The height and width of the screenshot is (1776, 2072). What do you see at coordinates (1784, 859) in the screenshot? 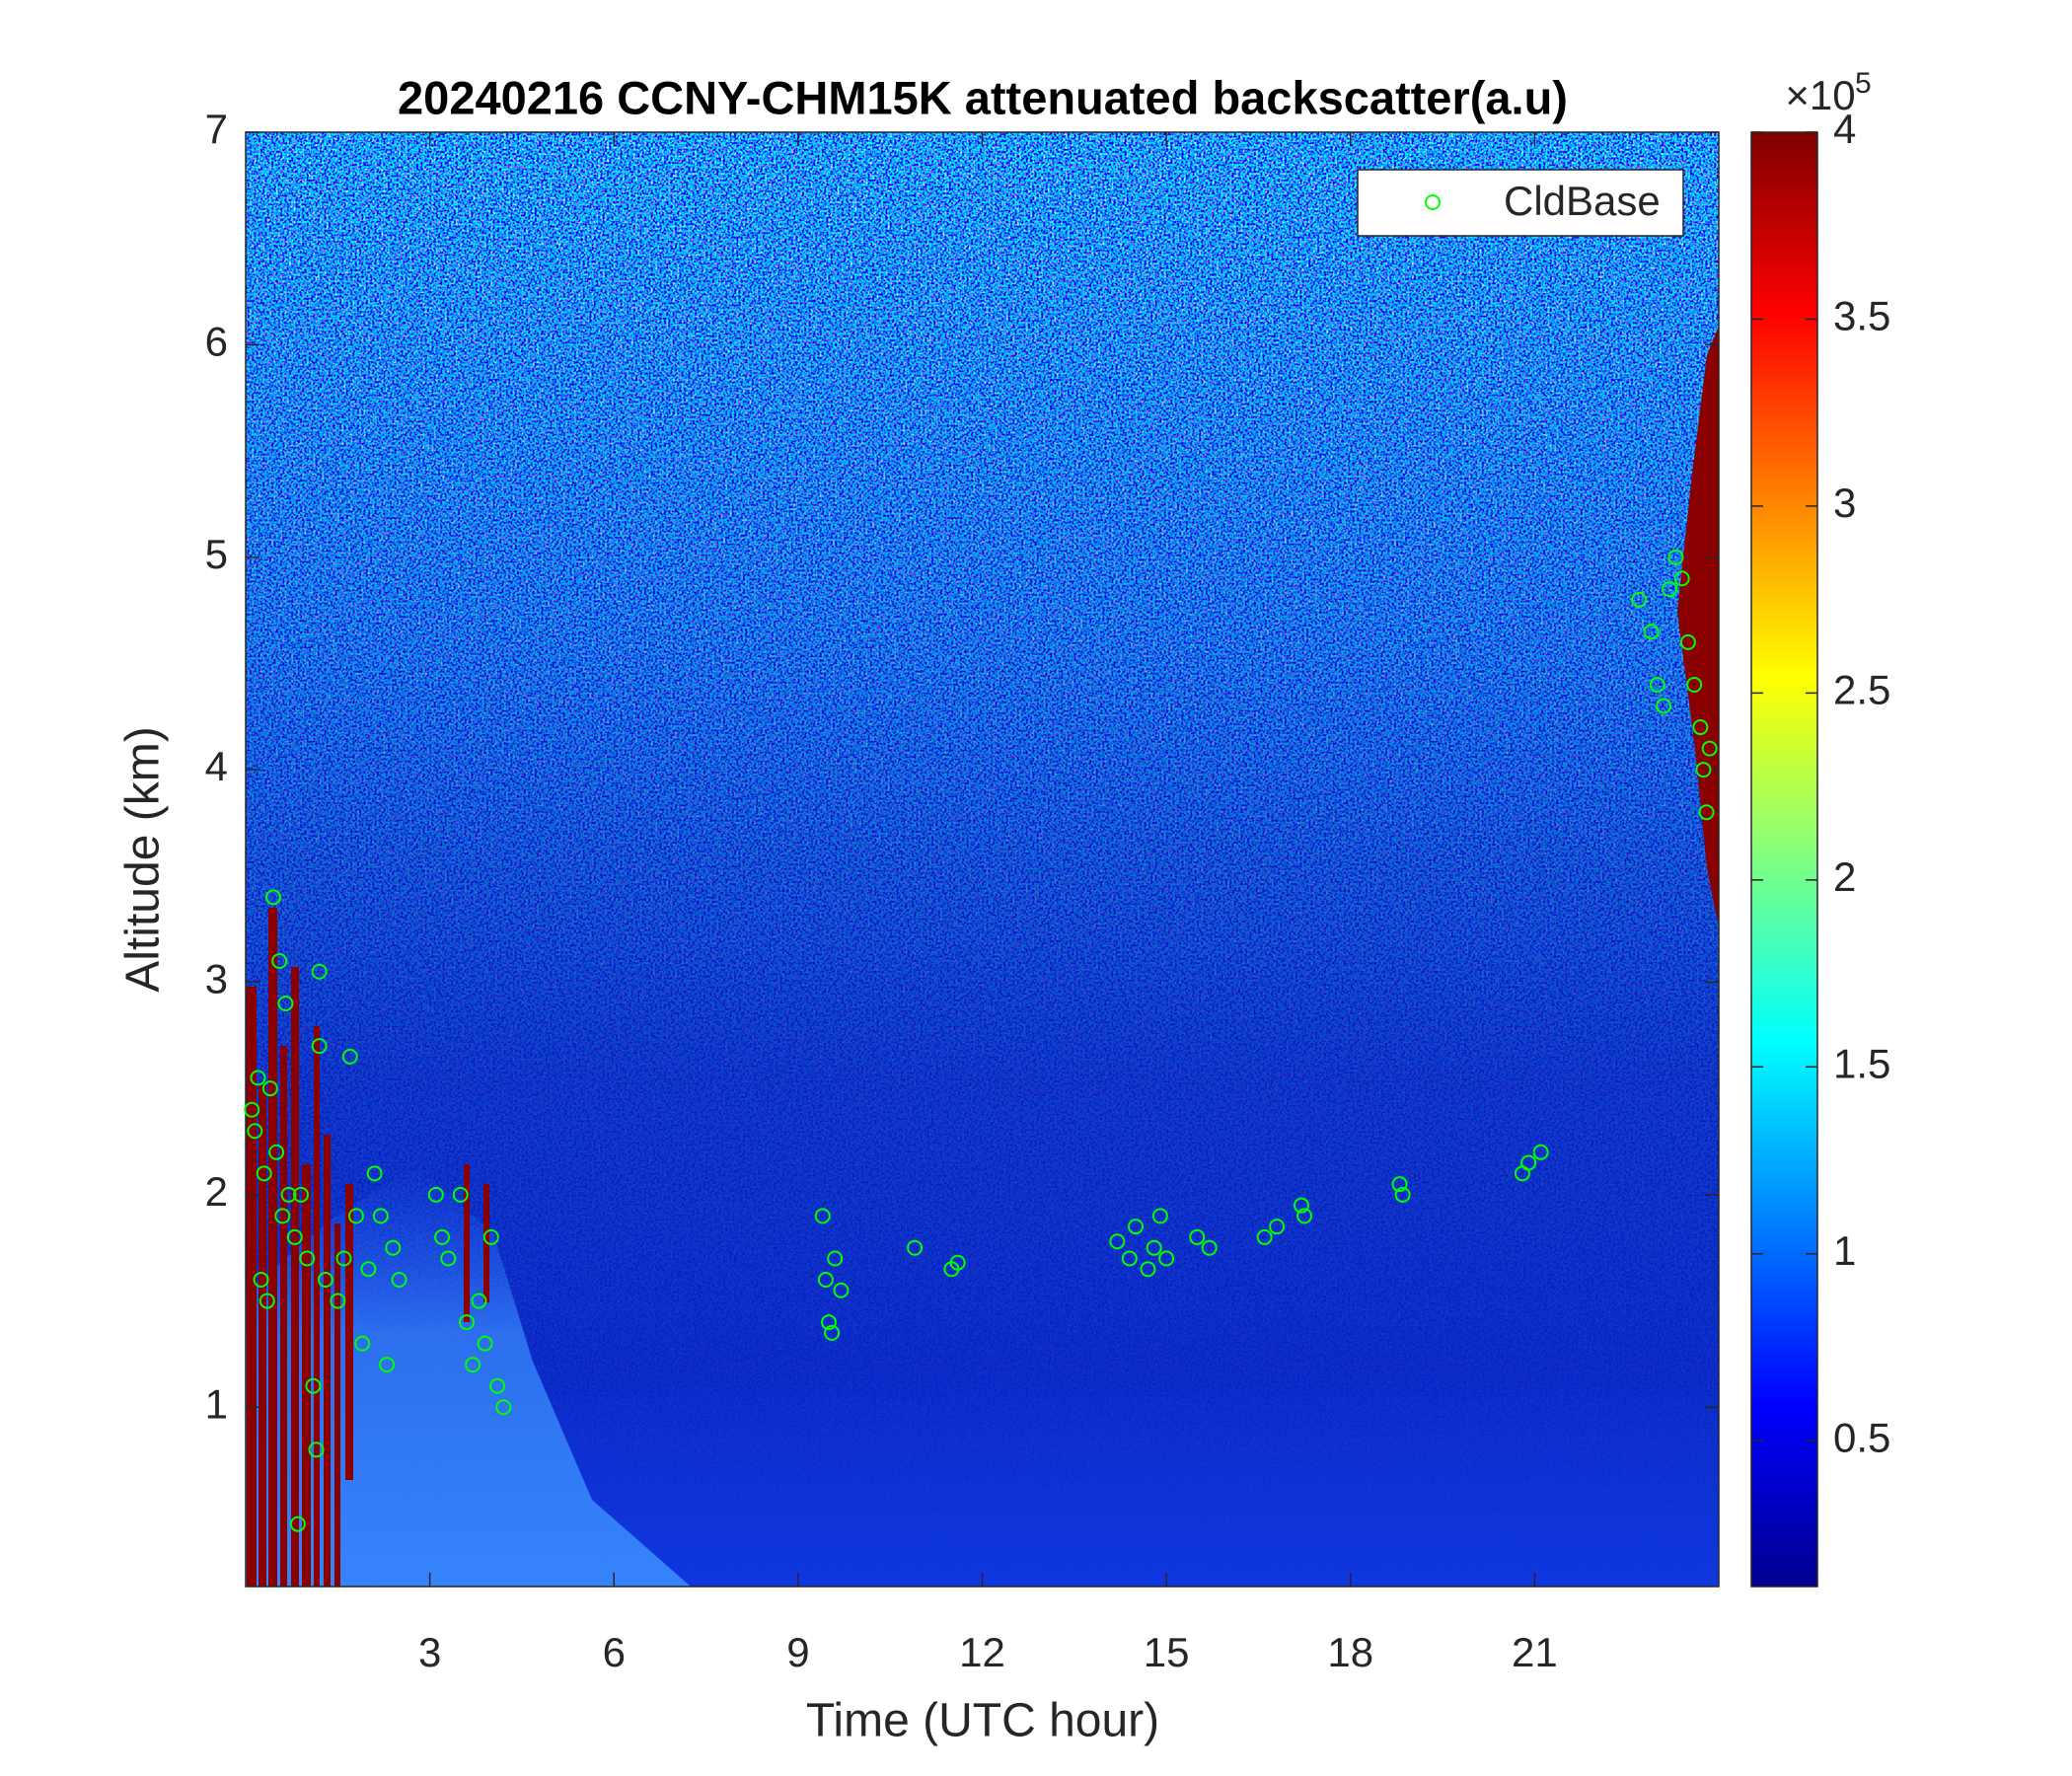
I see `colorbar` at bounding box center [1784, 859].